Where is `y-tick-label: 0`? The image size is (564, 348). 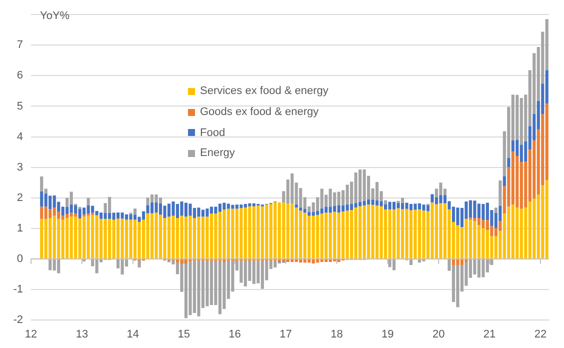
y-tick-label: 0 is located at coordinates (19, 258).